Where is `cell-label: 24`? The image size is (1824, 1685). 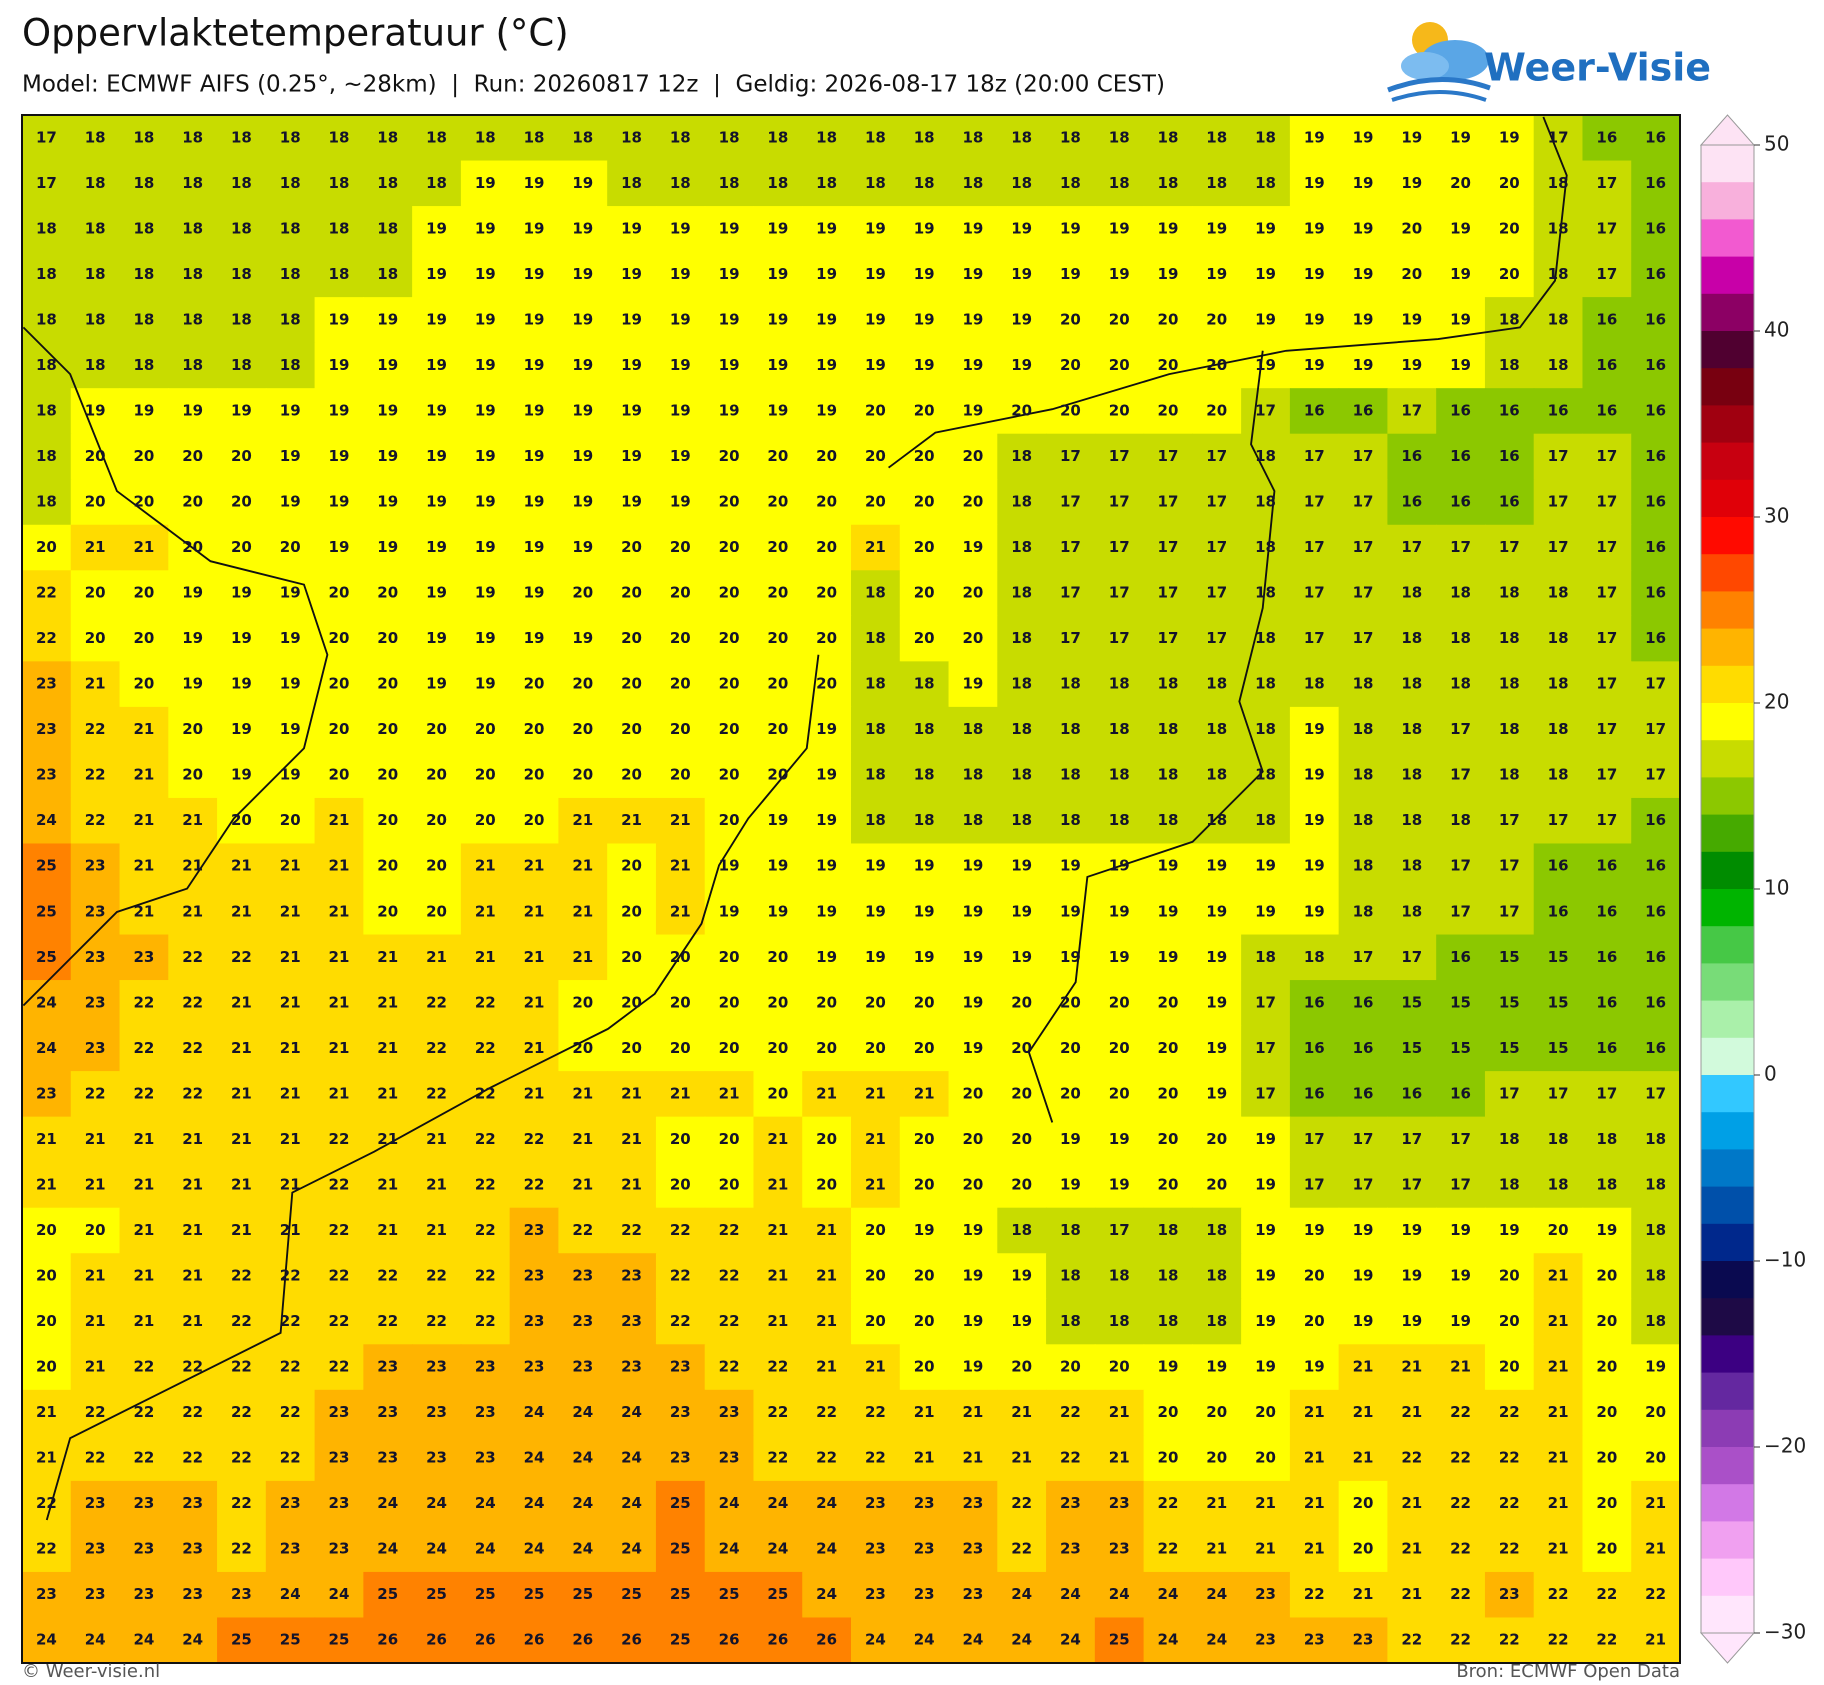 cell-label: 24 is located at coordinates (387, 1549).